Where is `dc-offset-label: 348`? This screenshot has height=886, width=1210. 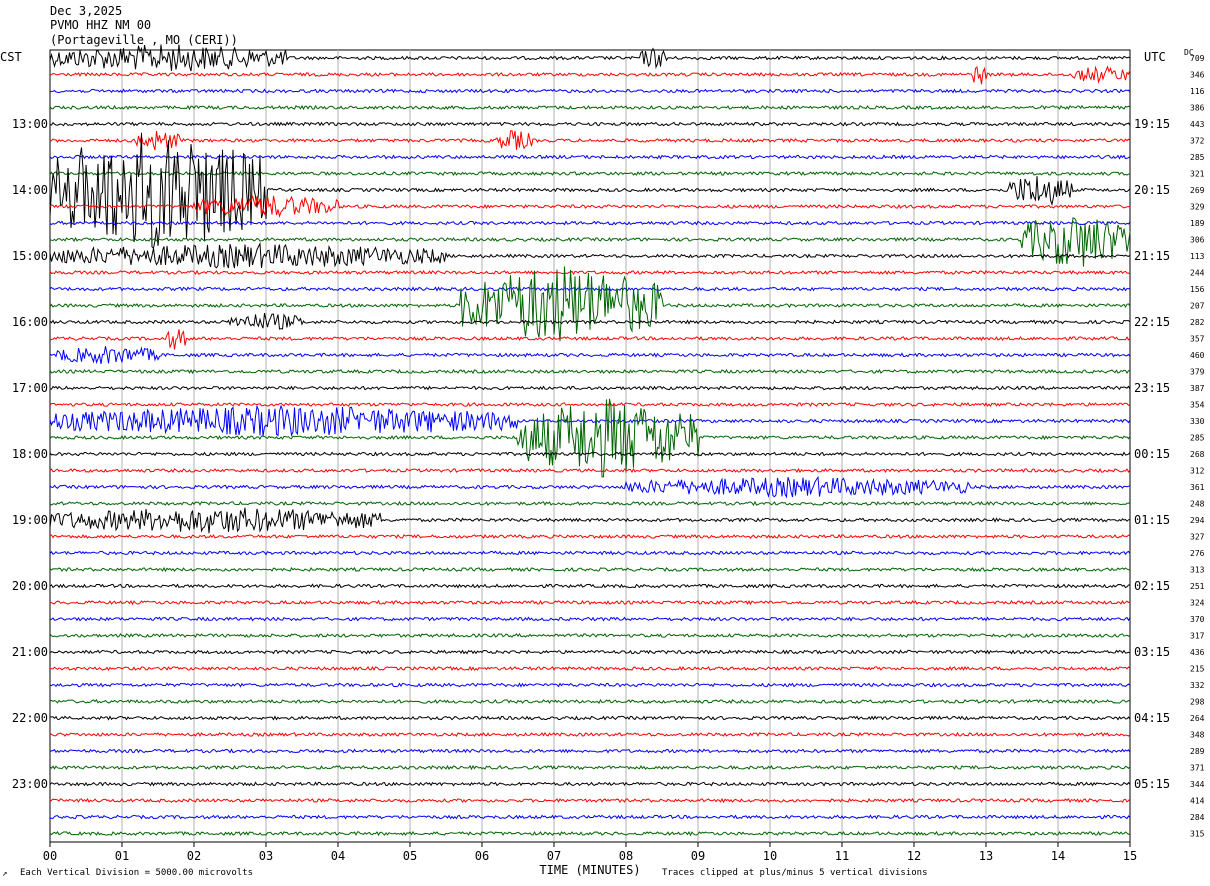 dc-offset-label: 348 is located at coordinates (1197, 735).